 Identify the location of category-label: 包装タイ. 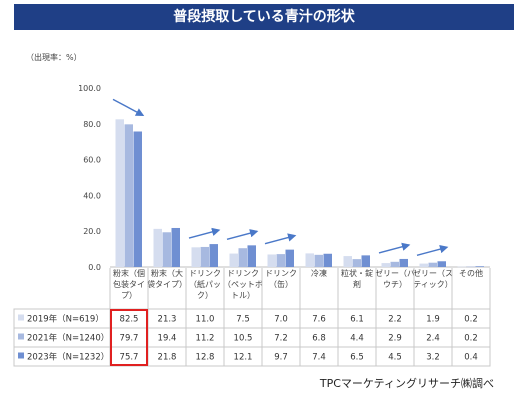
(129, 284).